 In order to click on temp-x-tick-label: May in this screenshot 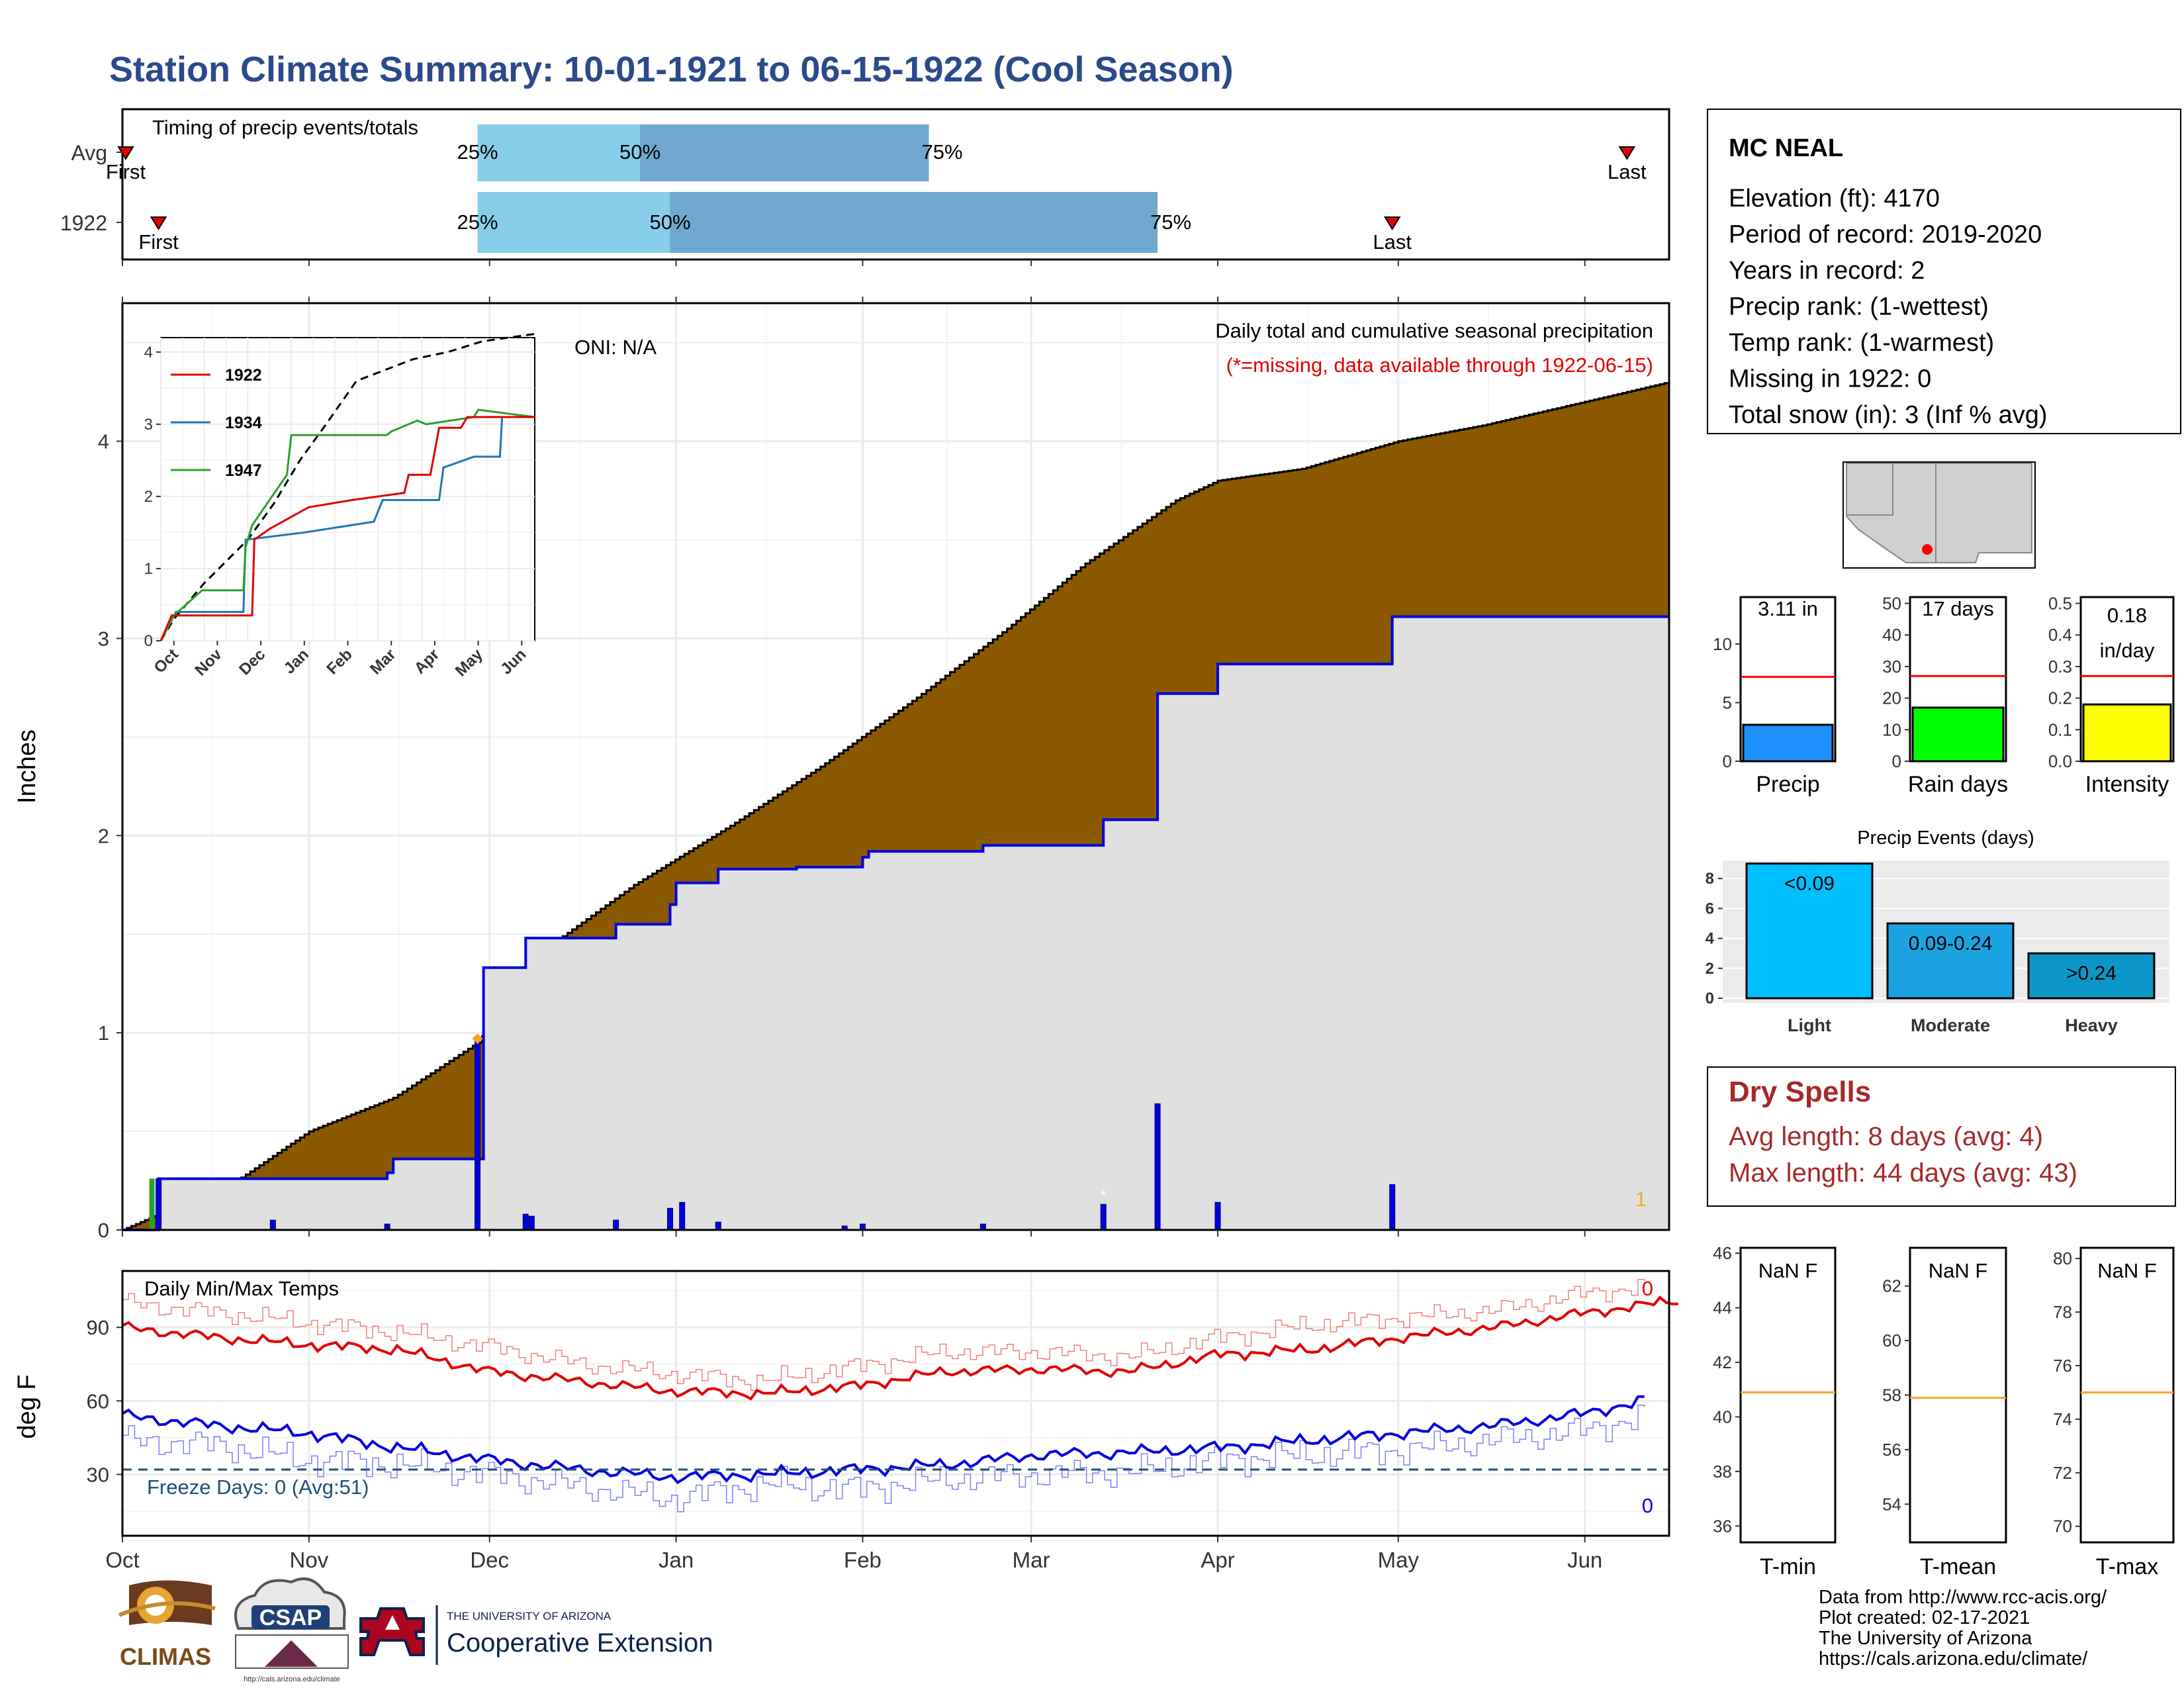, I will do `click(1399, 1560)`.